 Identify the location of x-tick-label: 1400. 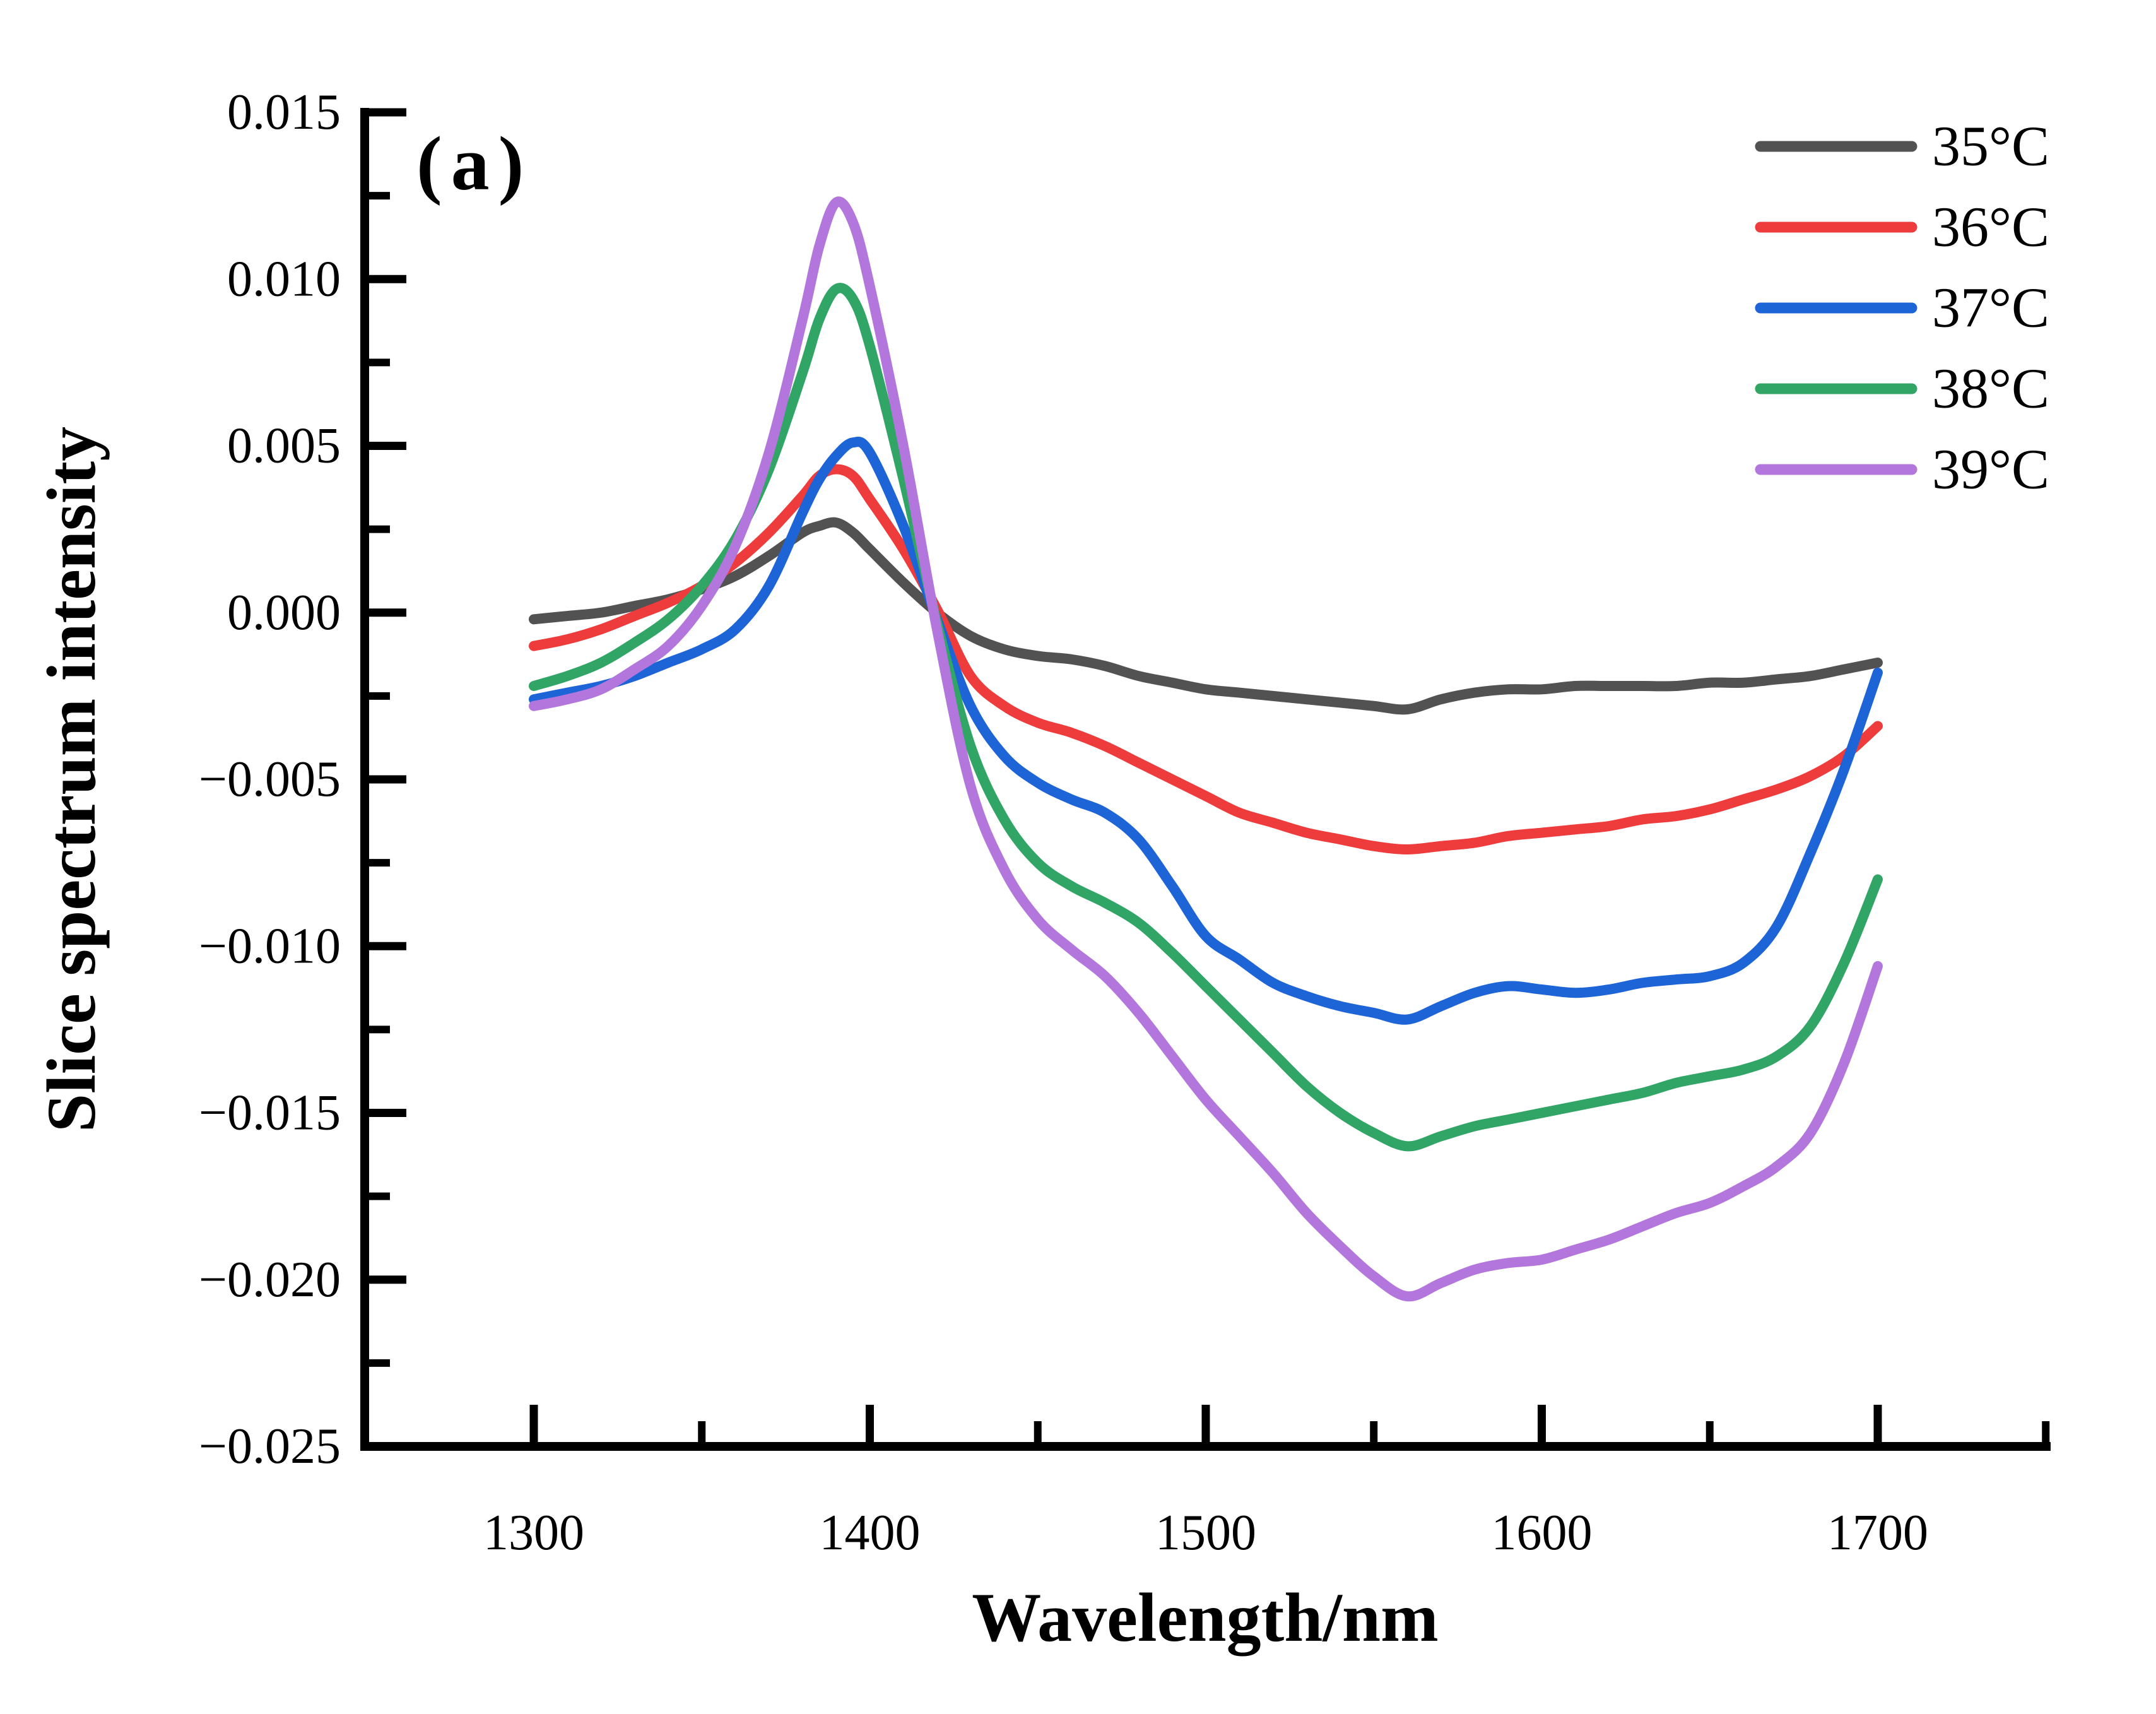
(870, 1533).